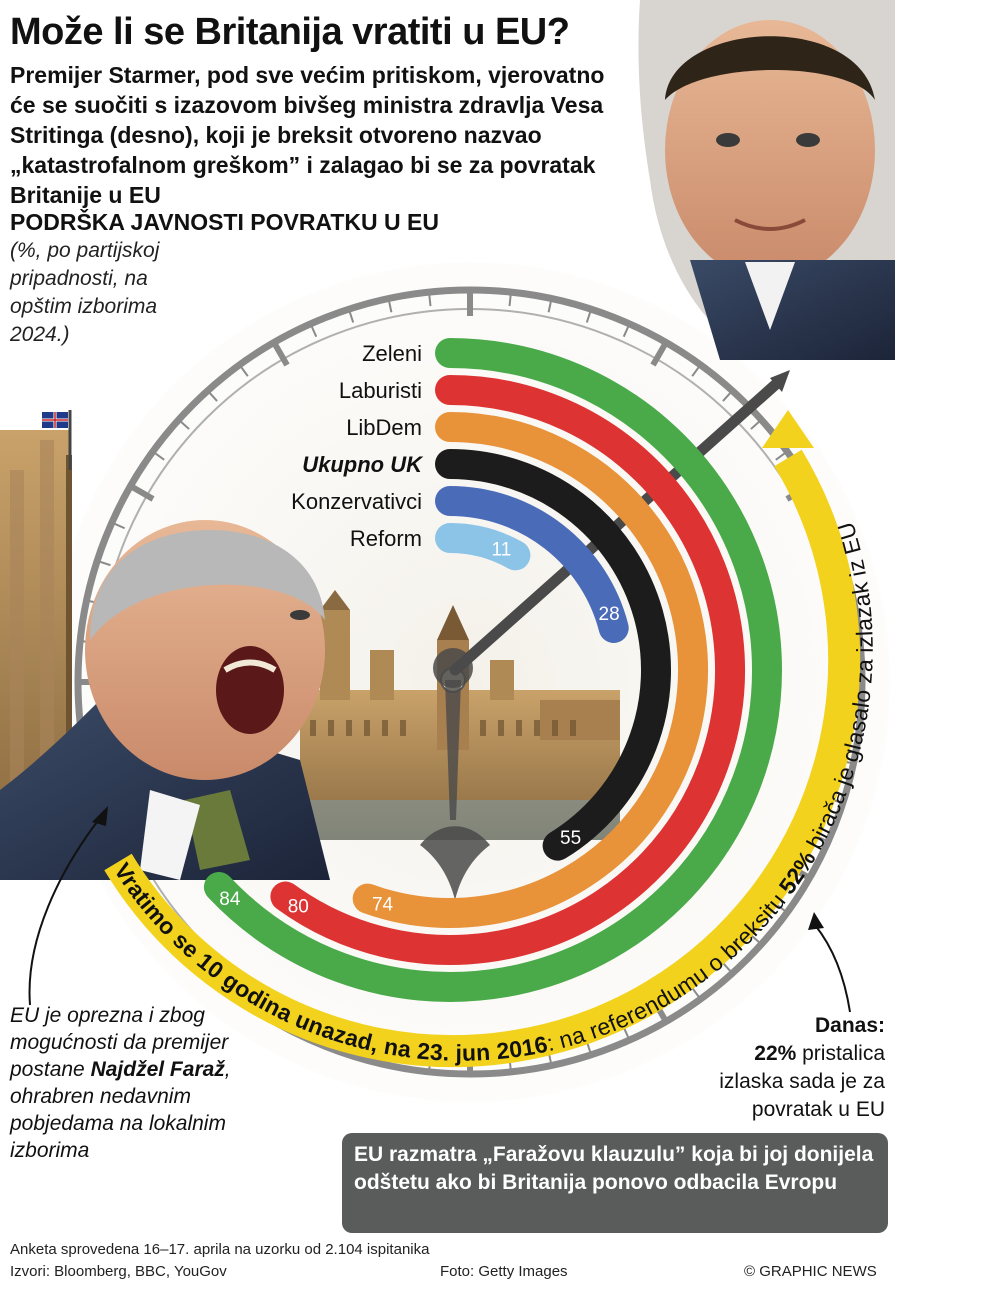 Image resolution: width=1000 pixels, height=1291 pixels. I want to click on today-title: Danas:, so click(849, 1025).